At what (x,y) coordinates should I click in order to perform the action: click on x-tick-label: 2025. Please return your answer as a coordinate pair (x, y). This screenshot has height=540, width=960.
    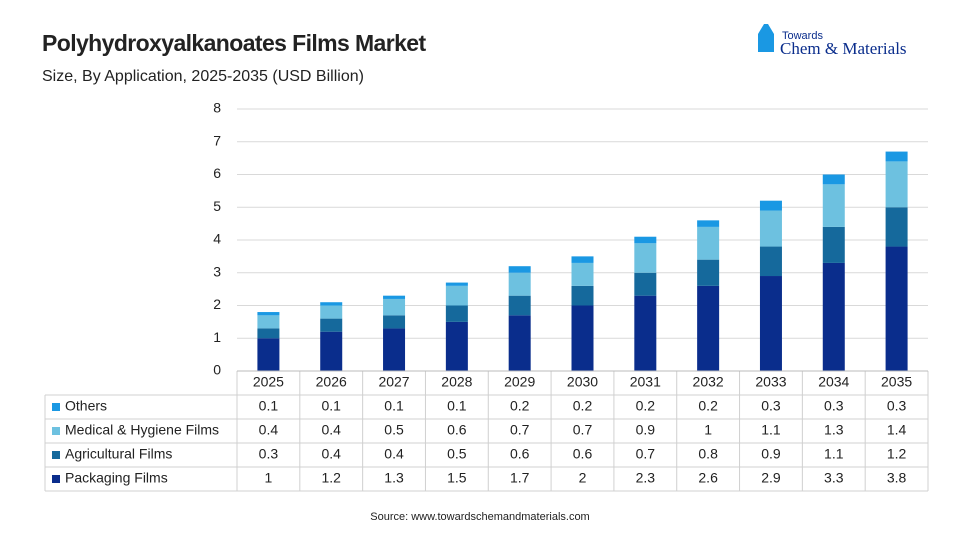
    Looking at the image, I should click on (268, 382).